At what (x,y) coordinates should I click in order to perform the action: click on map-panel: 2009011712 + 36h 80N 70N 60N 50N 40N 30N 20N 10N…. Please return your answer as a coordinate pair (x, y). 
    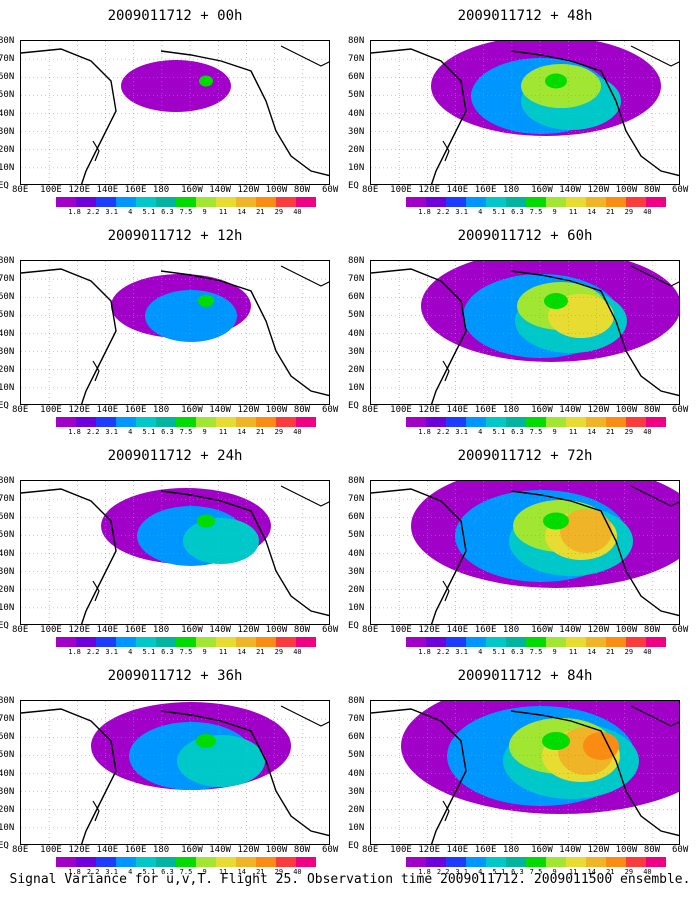
    Looking at the image, I should click on (175, 768).